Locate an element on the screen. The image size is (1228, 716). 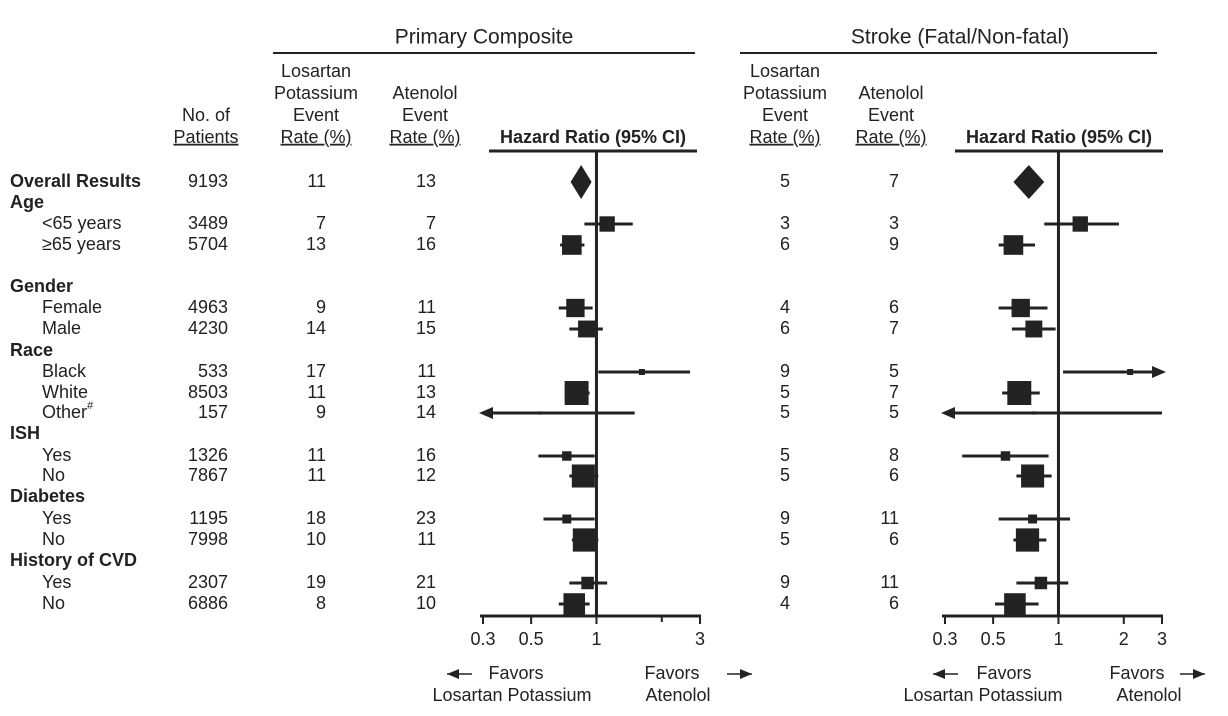
patients: 4963 is located at coordinates (208, 307).